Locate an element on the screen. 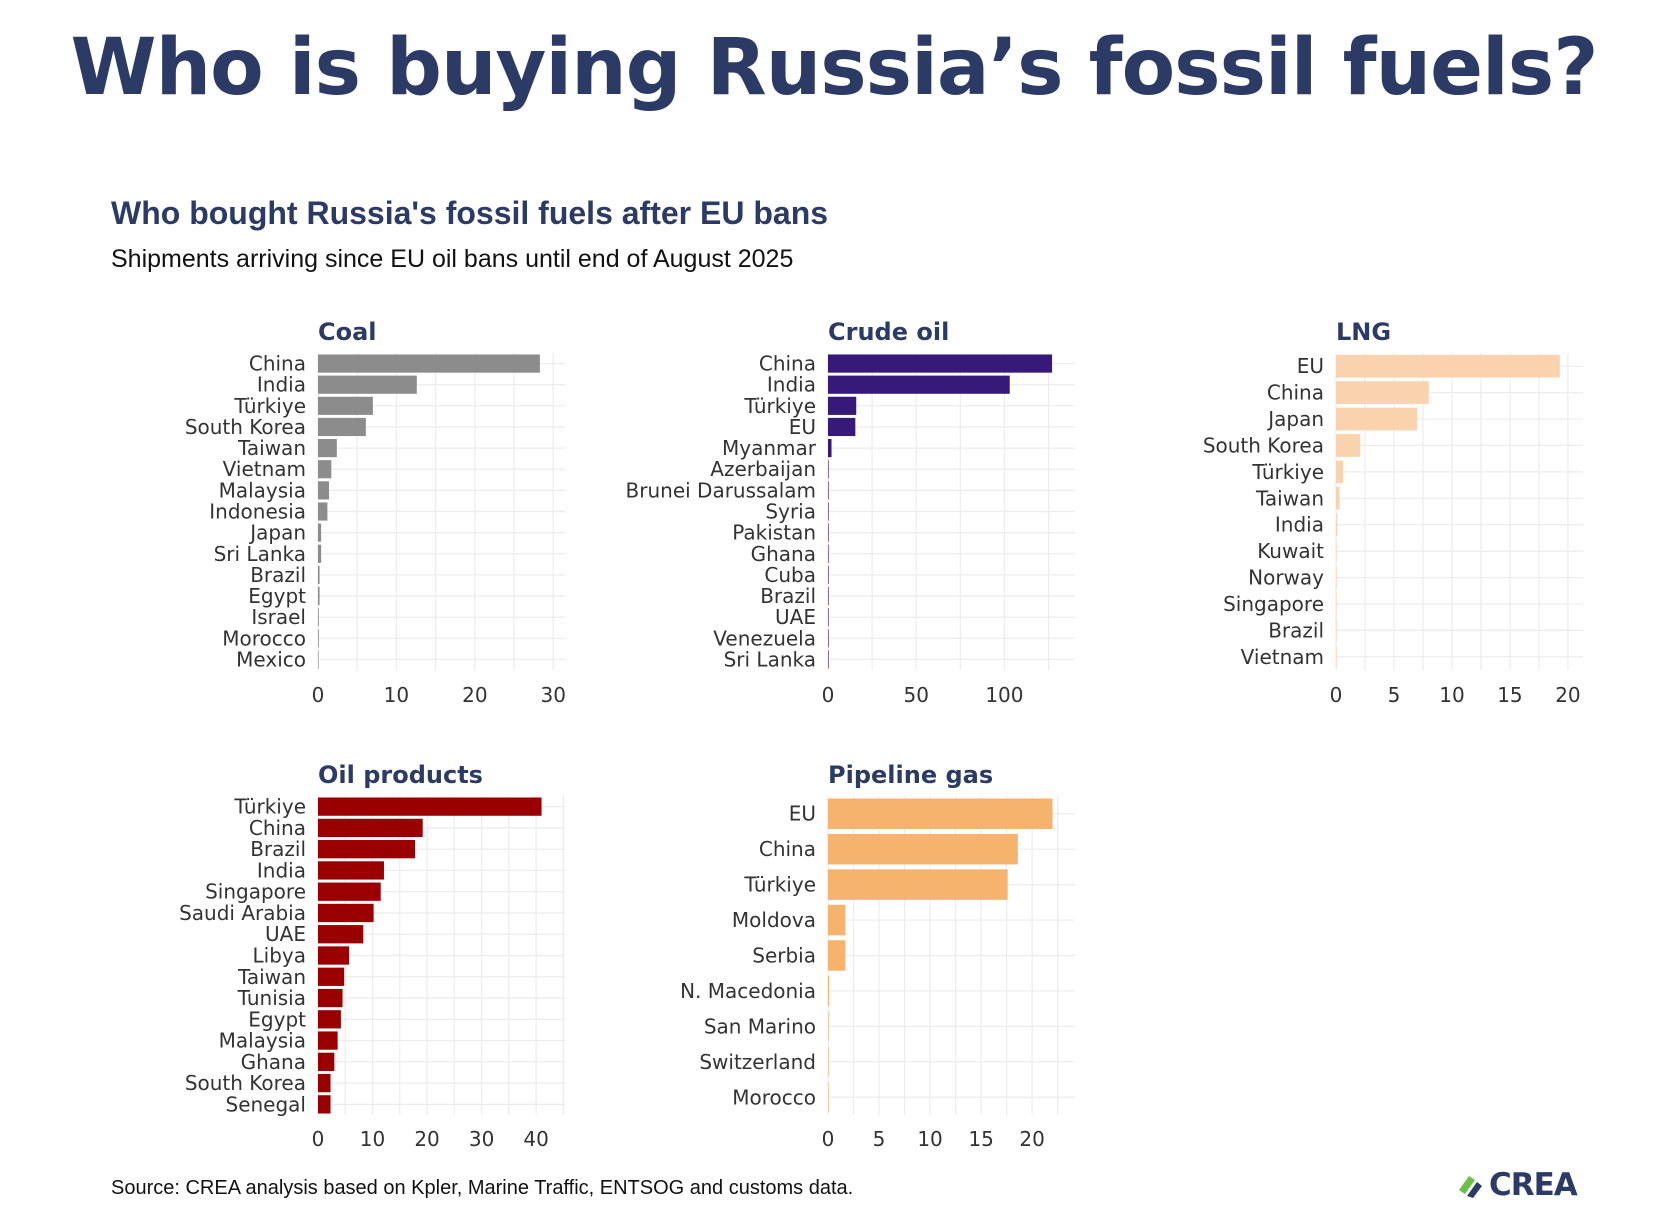 Image resolution: width=1668 pixels, height=1211 pixels. crude-oil-category-label: Brazil is located at coordinates (788, 596).